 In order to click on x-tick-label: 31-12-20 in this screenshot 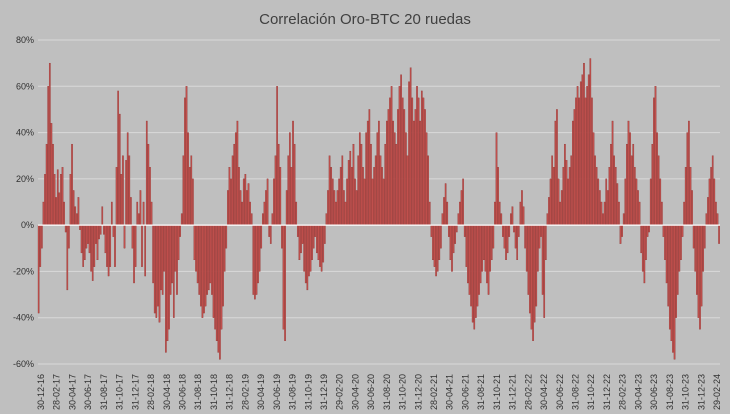, I will do `click(418, 392)`.